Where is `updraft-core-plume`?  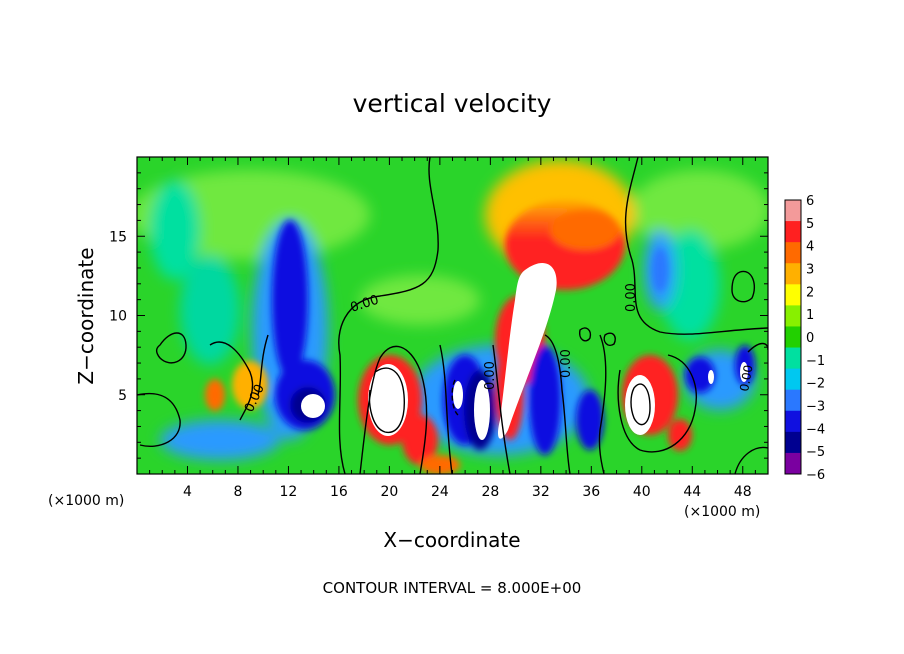 updraft-core-plume is located at coordinates (527, 350).